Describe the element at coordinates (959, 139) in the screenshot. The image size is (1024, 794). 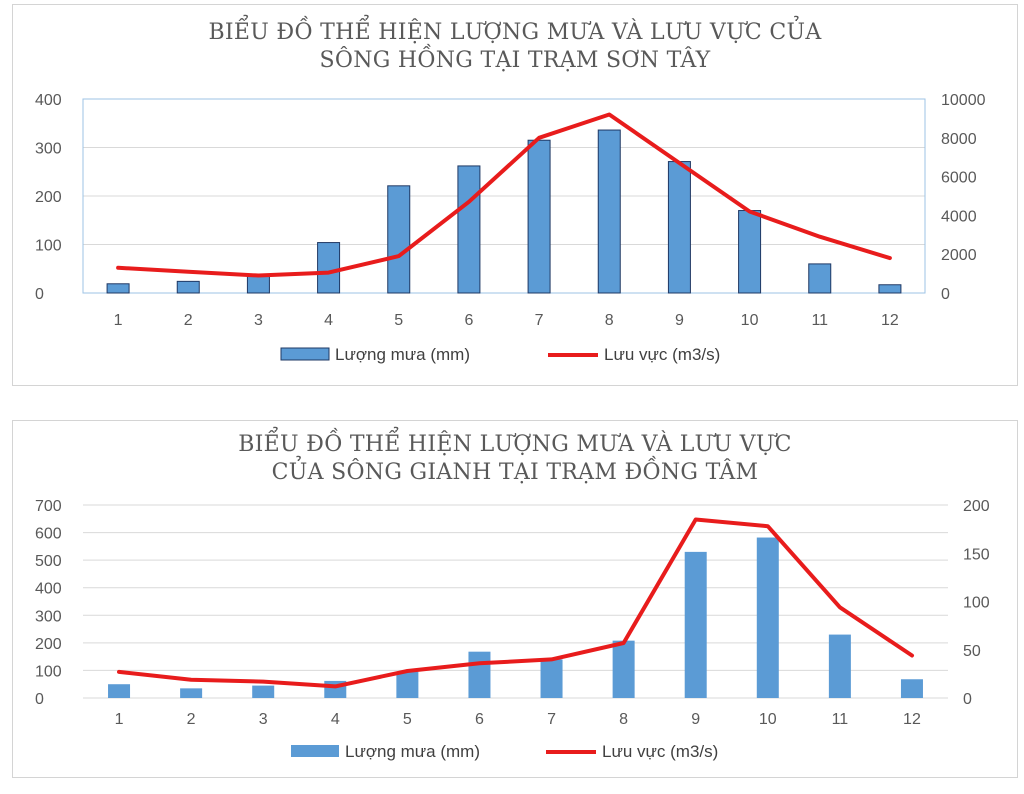
I see `y-right-tick-label: 8000` at that location.